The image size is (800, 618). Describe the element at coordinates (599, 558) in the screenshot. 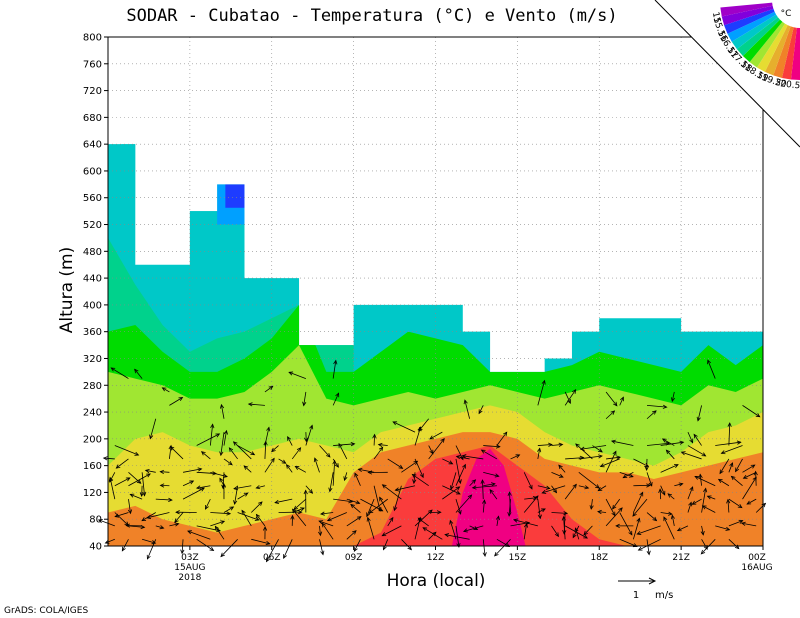

I see `x-tick-label: 18Z` at that location.